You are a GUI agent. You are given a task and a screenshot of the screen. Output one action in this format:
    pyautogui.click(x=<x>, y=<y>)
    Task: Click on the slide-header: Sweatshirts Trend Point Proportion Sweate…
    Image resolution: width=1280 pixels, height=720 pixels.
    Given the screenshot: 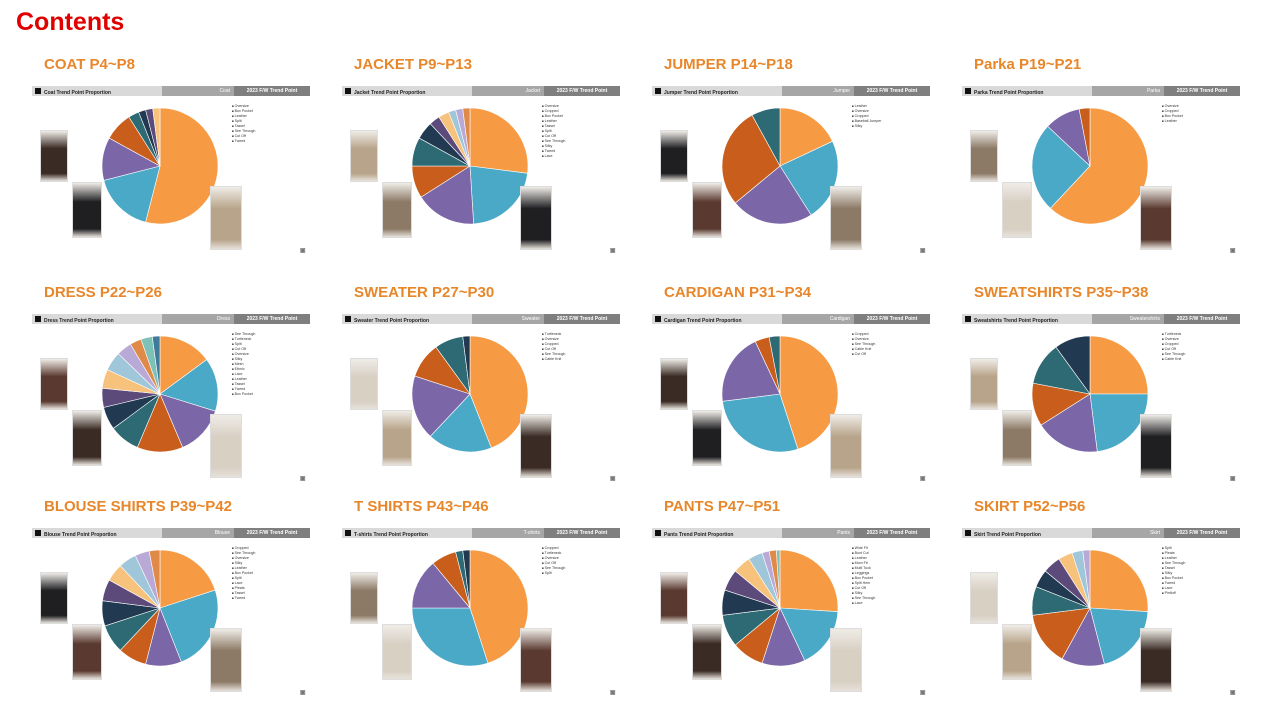 What is the action you would take?
    pyautogui.click(x=1101, y=319)
    